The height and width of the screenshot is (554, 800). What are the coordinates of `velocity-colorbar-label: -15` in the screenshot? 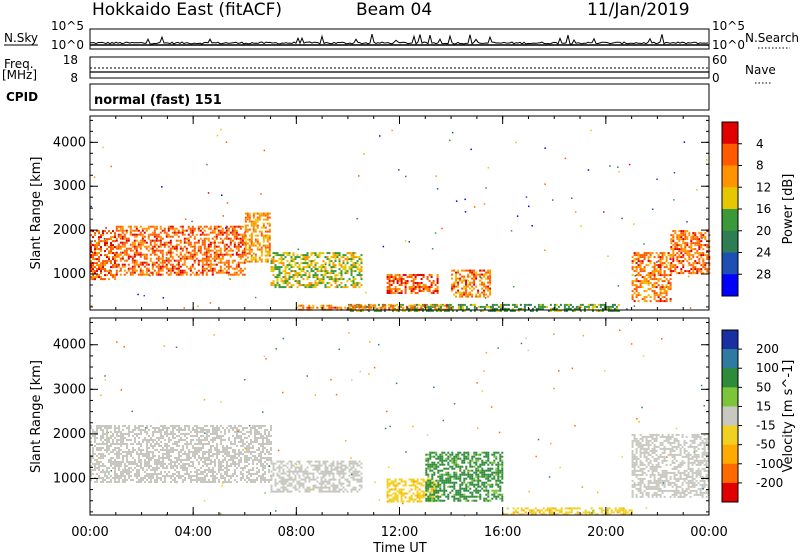 It's located at (766, 426).